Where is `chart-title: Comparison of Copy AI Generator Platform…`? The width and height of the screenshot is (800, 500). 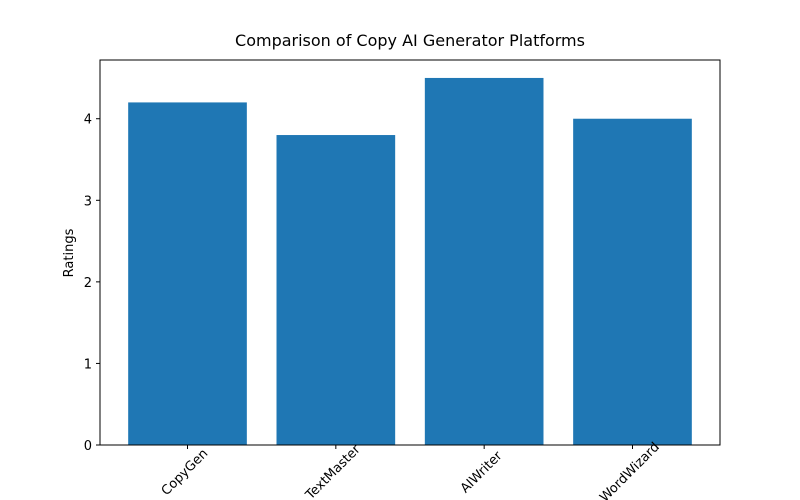 chart-title: Comparison of Copy AI Generator Platform… is located at coordinates (410, 40).